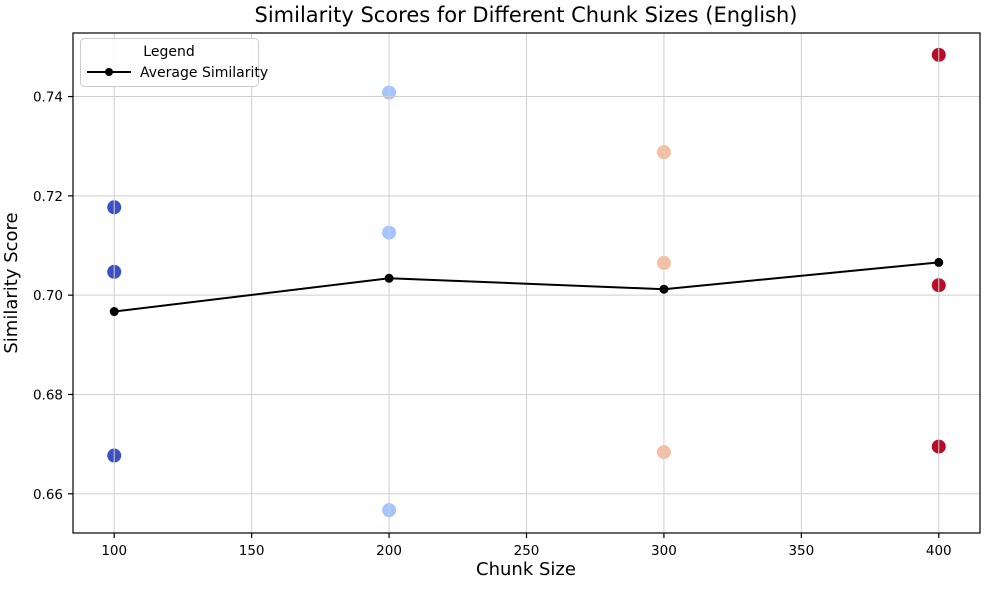 Image resolution: width=989 pixels, height=590 pixels. What do you see at coordinates (48, 296) in the screenshot?
I see `y-tick-label: 0.70` at bounding box center [48, 296].